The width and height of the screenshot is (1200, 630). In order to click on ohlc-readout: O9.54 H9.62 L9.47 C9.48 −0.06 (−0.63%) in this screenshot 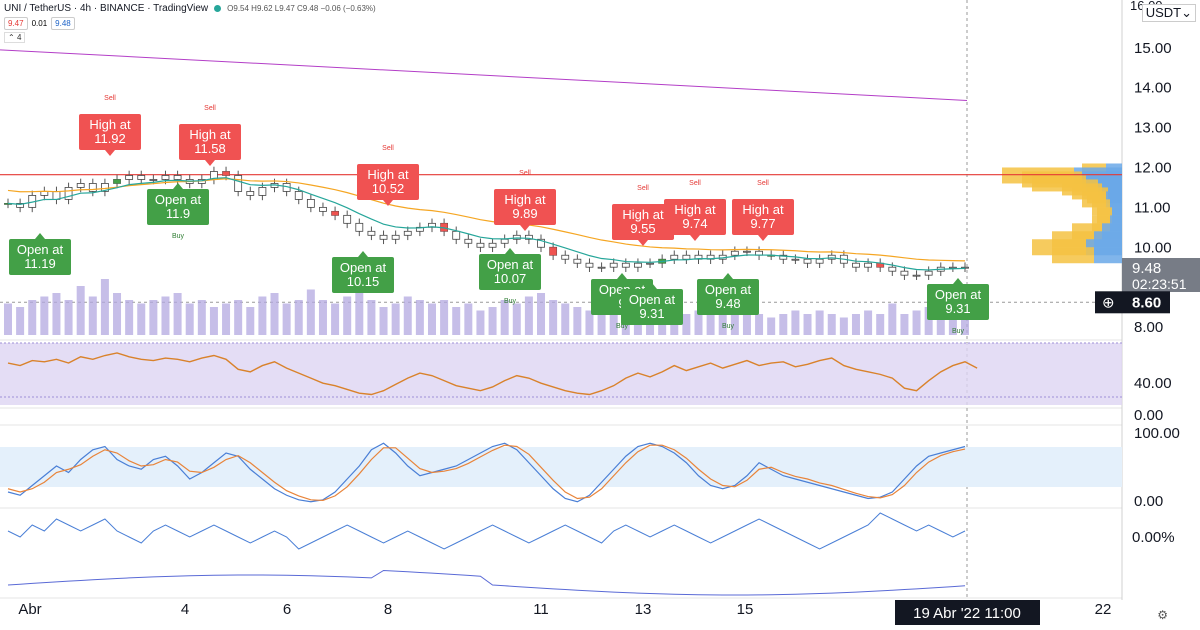, I will do `click(301, 8)`.